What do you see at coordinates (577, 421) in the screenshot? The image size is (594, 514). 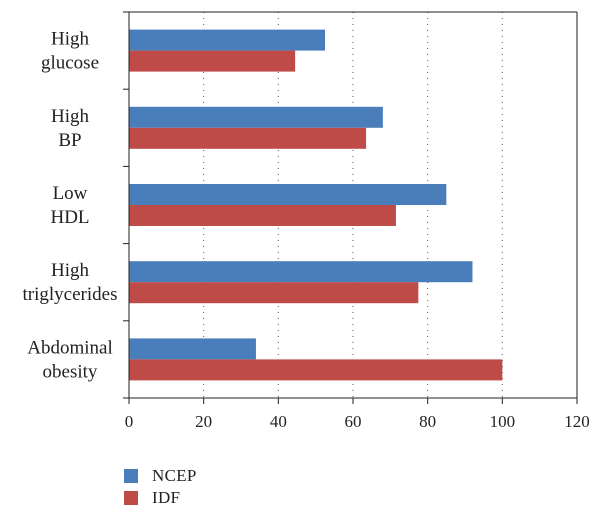 I see `x-tick-label-120: 120` at bounding box center [577, 421].